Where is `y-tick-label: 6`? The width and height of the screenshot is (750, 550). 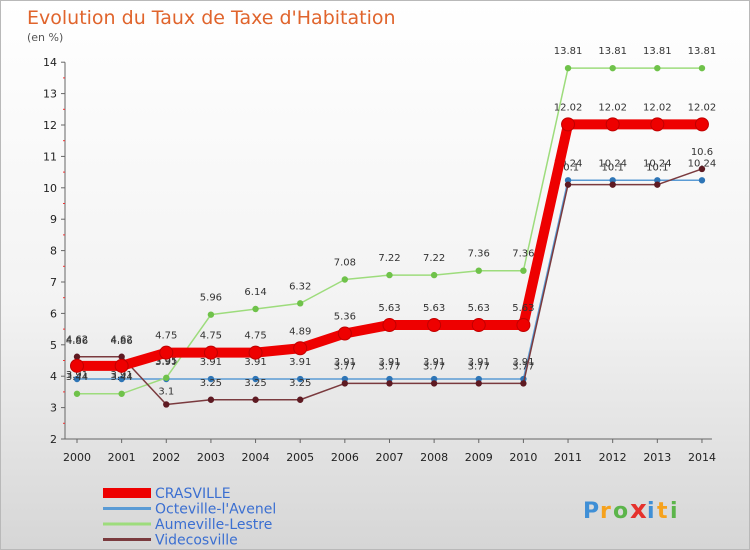 y-tick-label: 6 is located at coordinates (53, 313).